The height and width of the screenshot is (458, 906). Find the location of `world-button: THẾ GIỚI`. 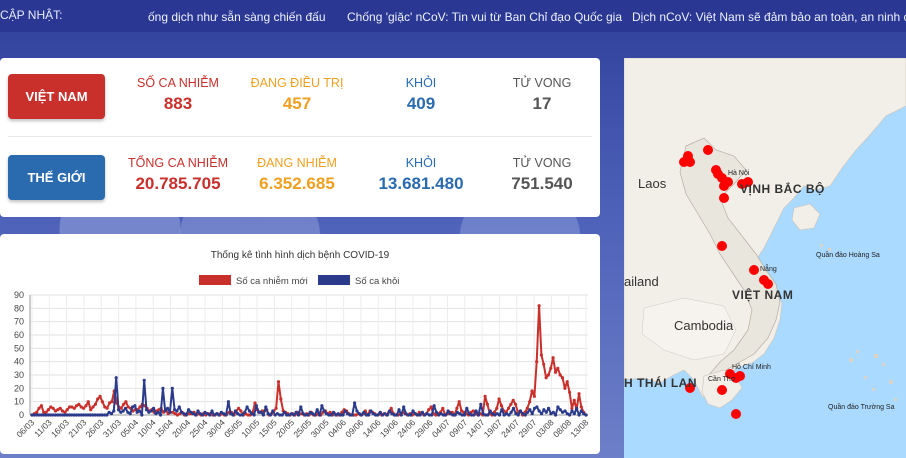

world-button: THẾ GIỚI is located at coordinates (56, 177).